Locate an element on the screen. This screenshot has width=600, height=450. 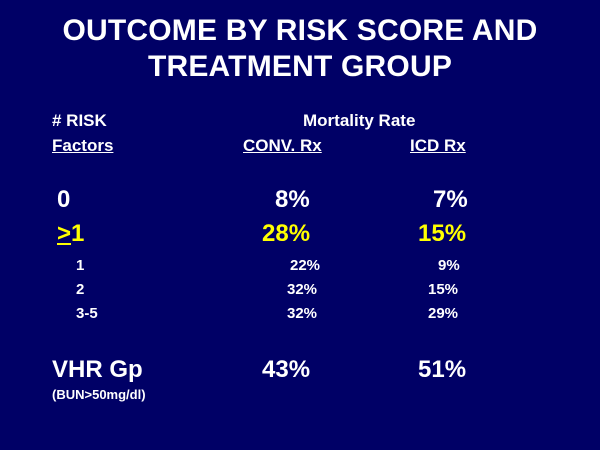
risk-label-3-5: 3-5 is located at coordinates (87, 313).